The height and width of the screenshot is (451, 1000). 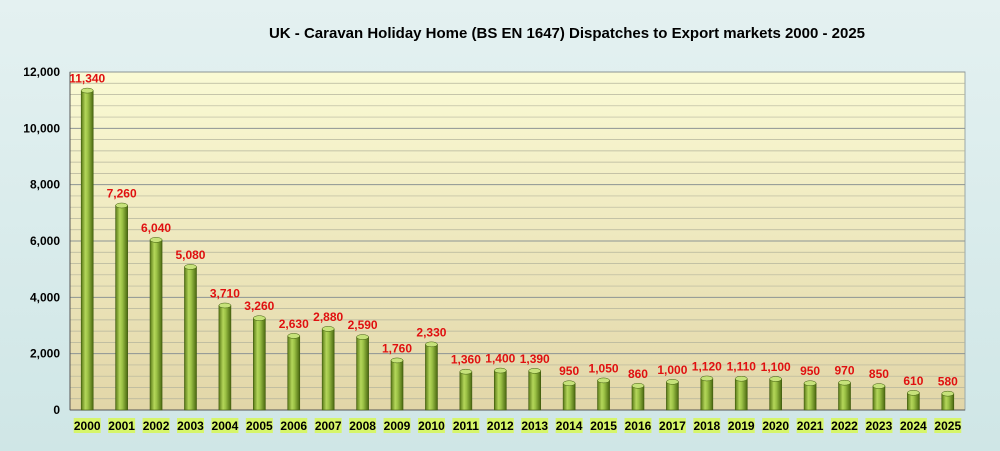 What do you see at coordinates (397, 426) in the screenshot?
I see `x-tick-label: 2009` at bounding box center [397, 426].